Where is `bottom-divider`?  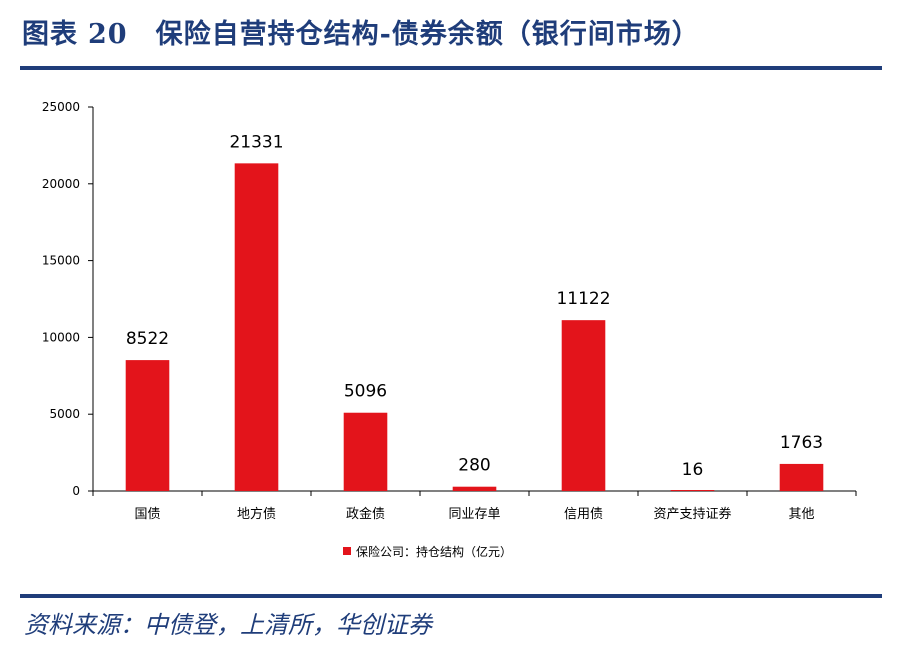 bottom-divider is located at coordinates (451, 596).